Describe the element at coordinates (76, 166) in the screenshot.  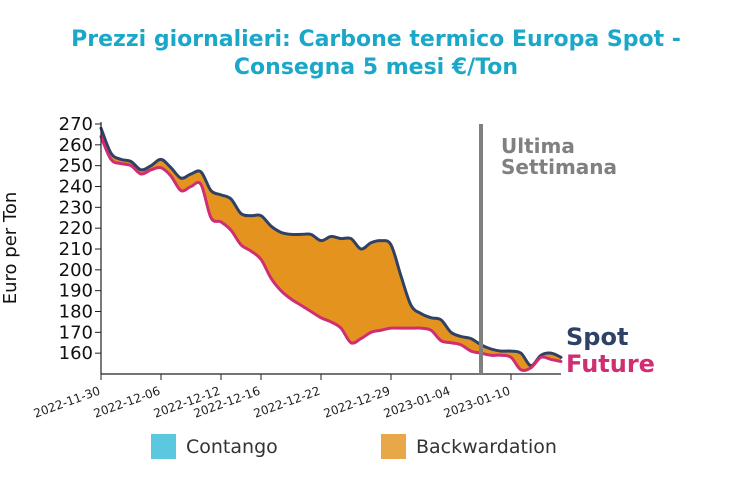
I see `y-tick-label: 250` at that location.